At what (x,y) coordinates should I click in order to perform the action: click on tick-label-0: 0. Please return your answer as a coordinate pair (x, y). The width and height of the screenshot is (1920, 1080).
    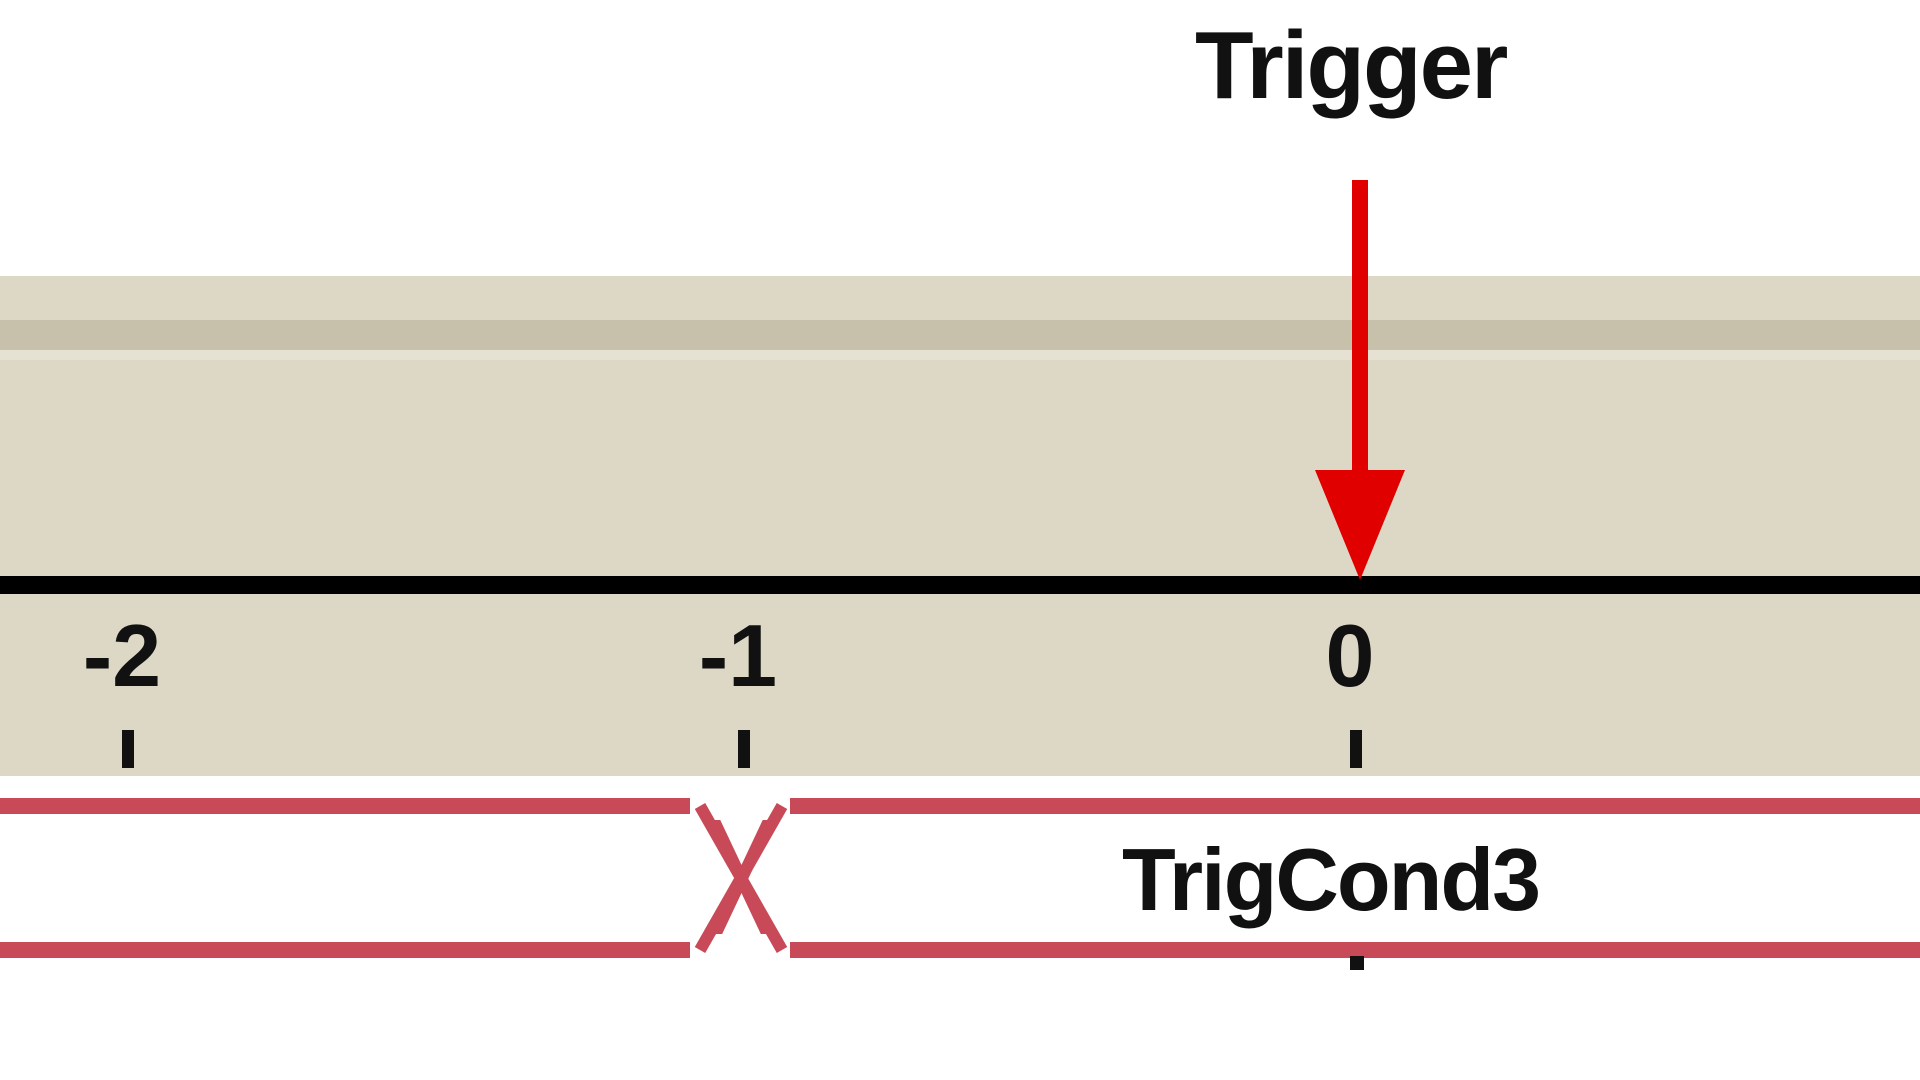
    Looking at the image, I should click on (1350, 655).